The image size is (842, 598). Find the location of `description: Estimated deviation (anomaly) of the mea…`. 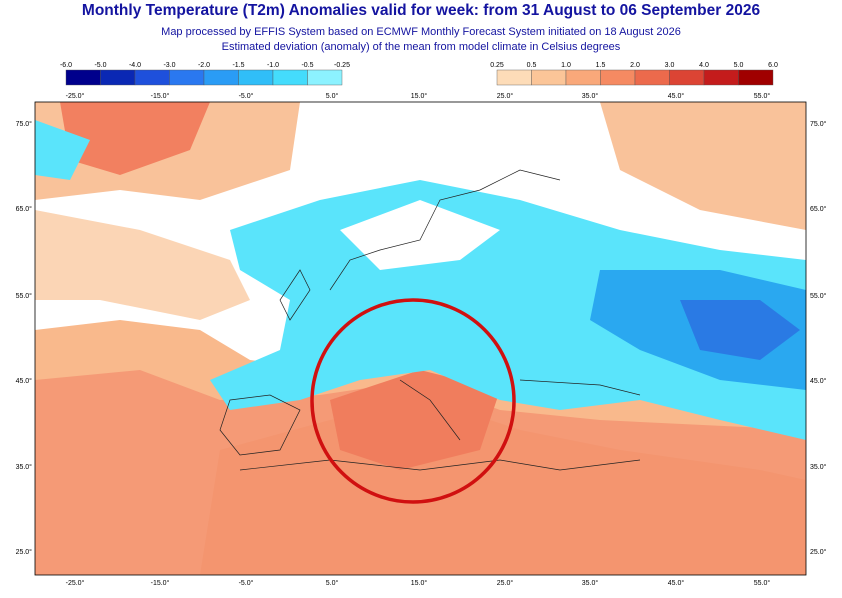

description: Estimated deviation (anomaly) of the mea… is located at coordinates (421, 47).